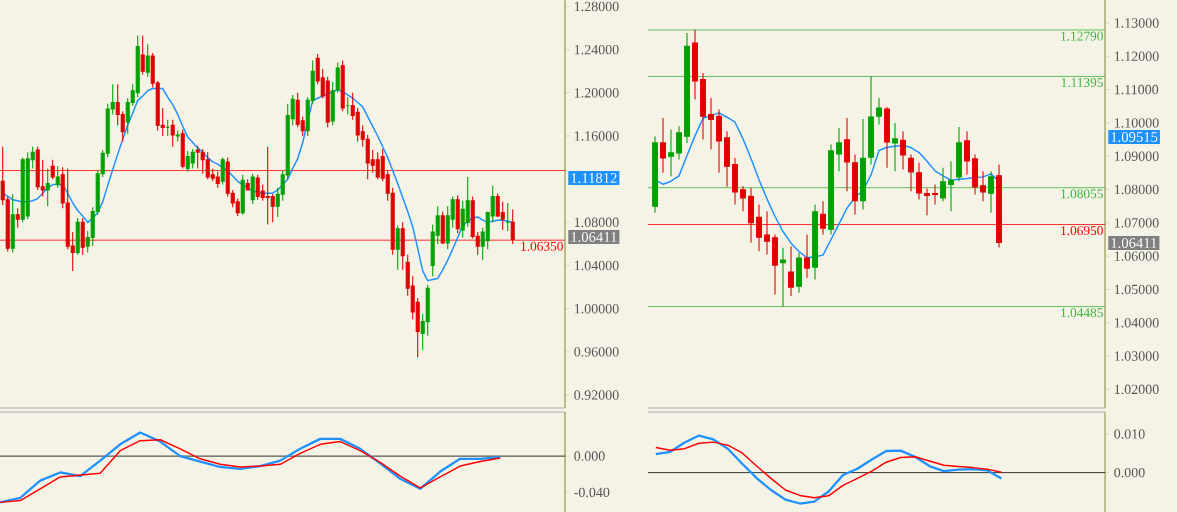 This screenshot has width=1177, height=512. What do you see at coordinates (1136, 389) in the screenshot?
I see `y-tick-label: 1.02000` at bounding box center [1136, 389].